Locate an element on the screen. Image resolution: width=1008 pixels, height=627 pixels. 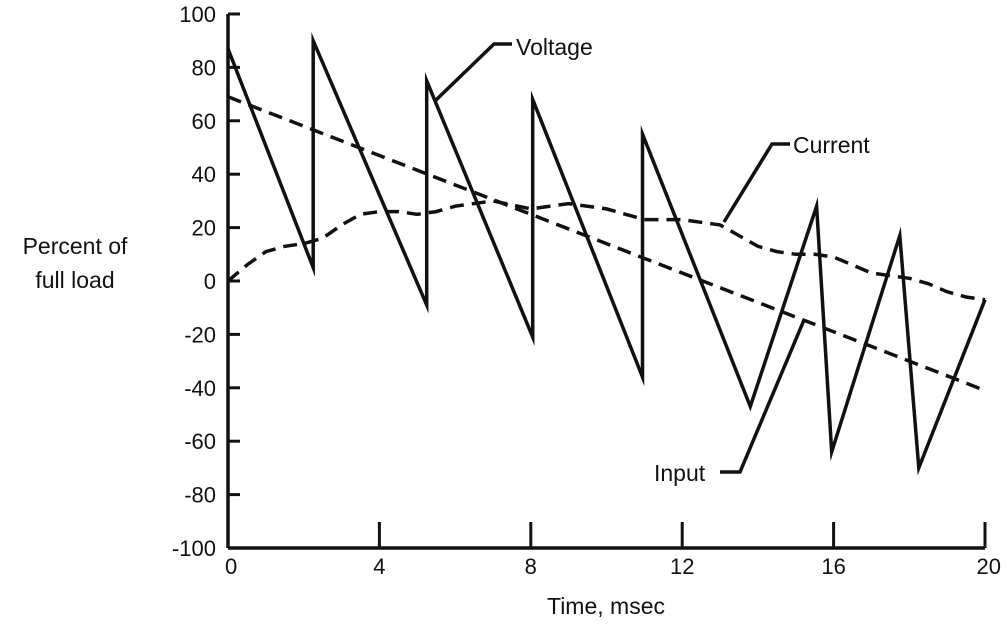
y-tick-label: -60 is located at coordinates (200, 441).